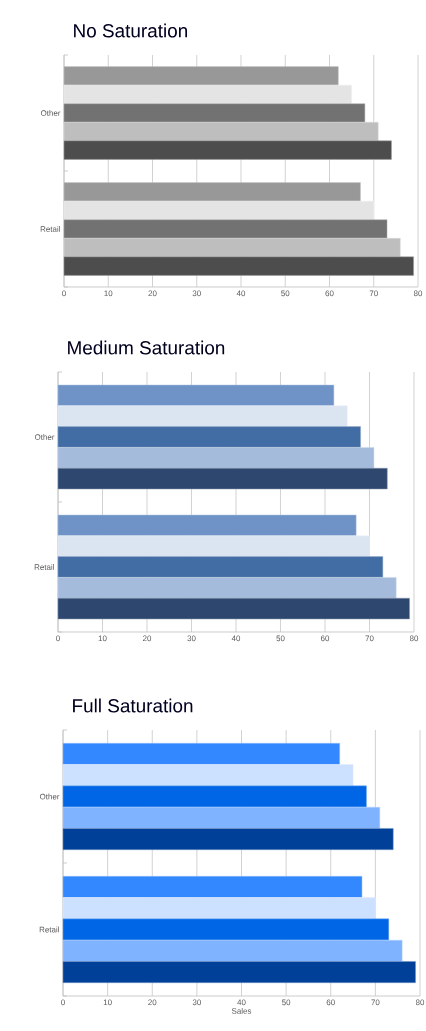 Image resolution: width=426 pixels, height=1031 pixels. I want to click on chart-title: Medium Saturation, so click(146, 347).